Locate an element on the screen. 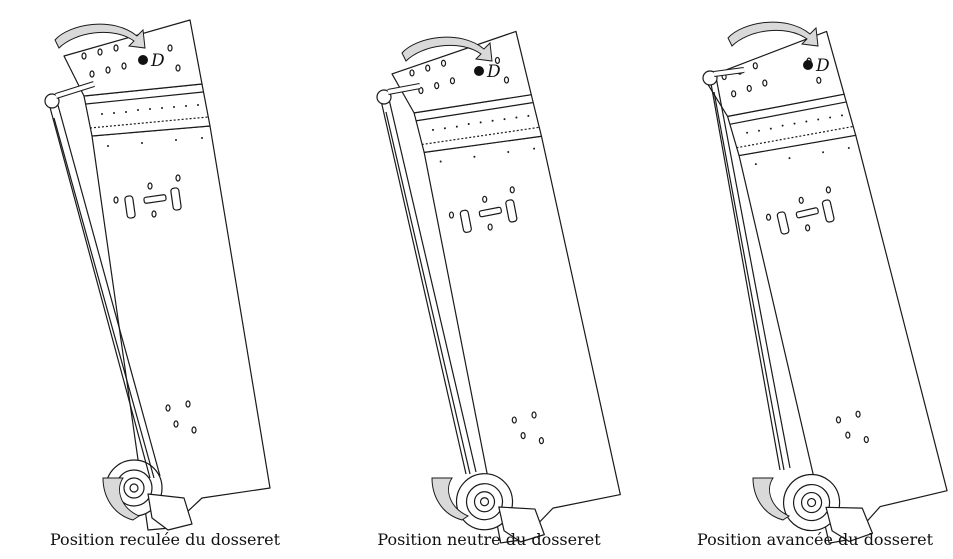 The height and width of the screenshot is (559, 953). gas-strut-neutre is located at coordinates (426, 279).